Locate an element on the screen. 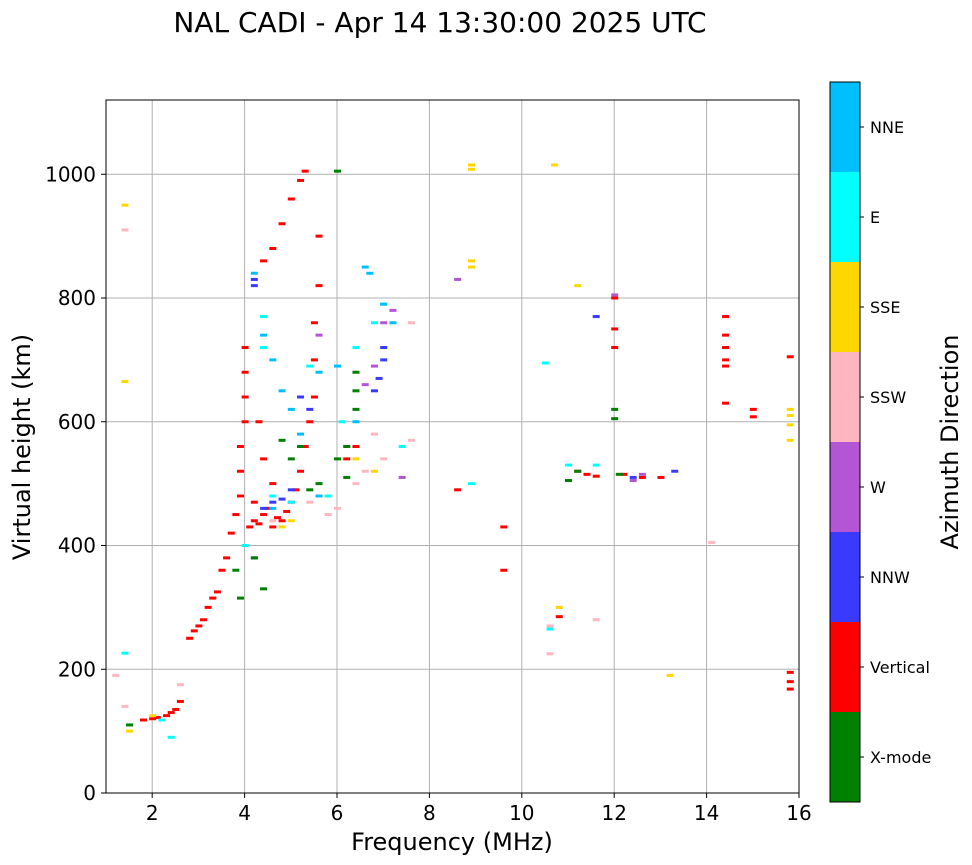 The width and height of the screenshot is (972, 865). y-tick-label: 400 is located at coordinates (77, 546).